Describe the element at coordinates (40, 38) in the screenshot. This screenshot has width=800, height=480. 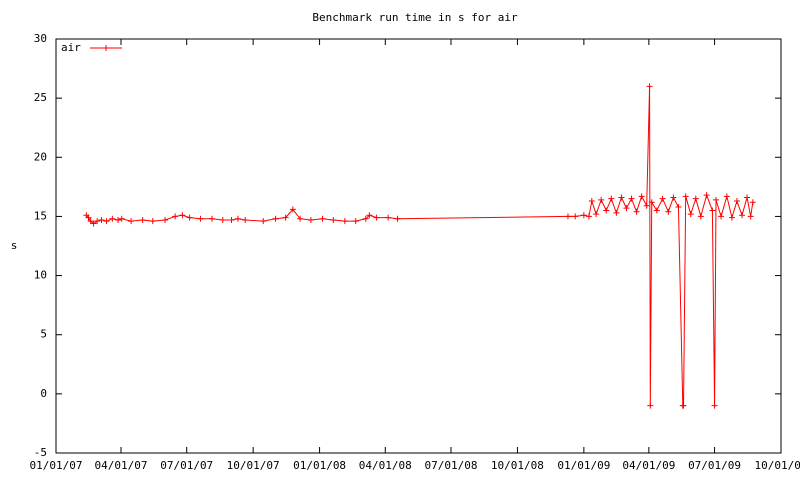
I see `y-tick-label: 30` at that location.